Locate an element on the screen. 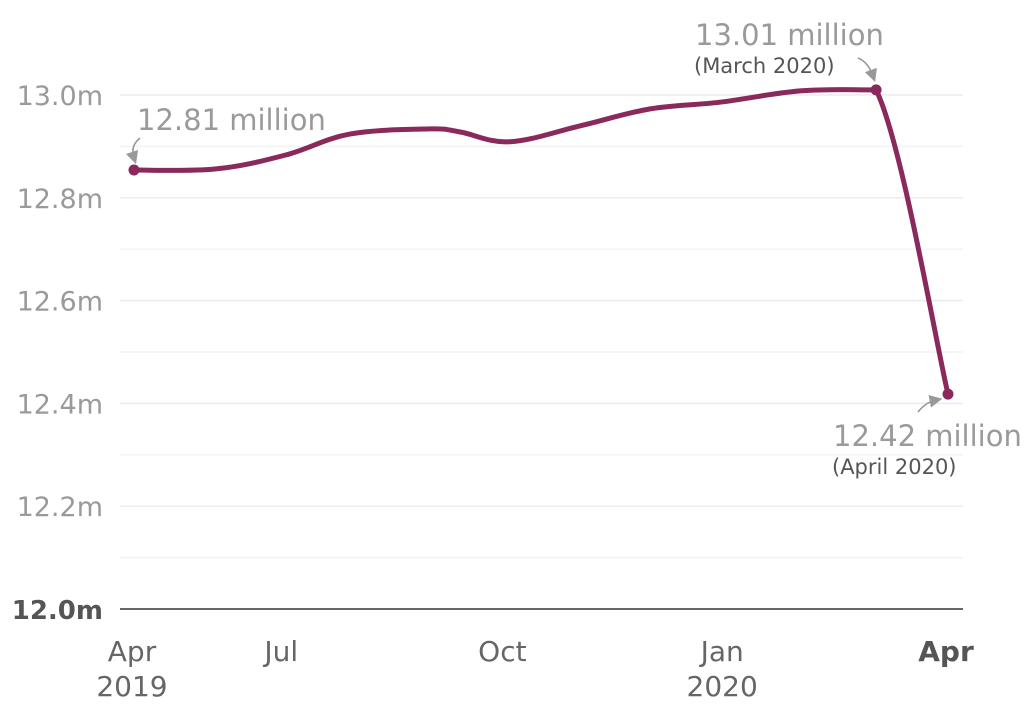  annotation-sublabel: (April 2020) is located at coordinates (894, 467).